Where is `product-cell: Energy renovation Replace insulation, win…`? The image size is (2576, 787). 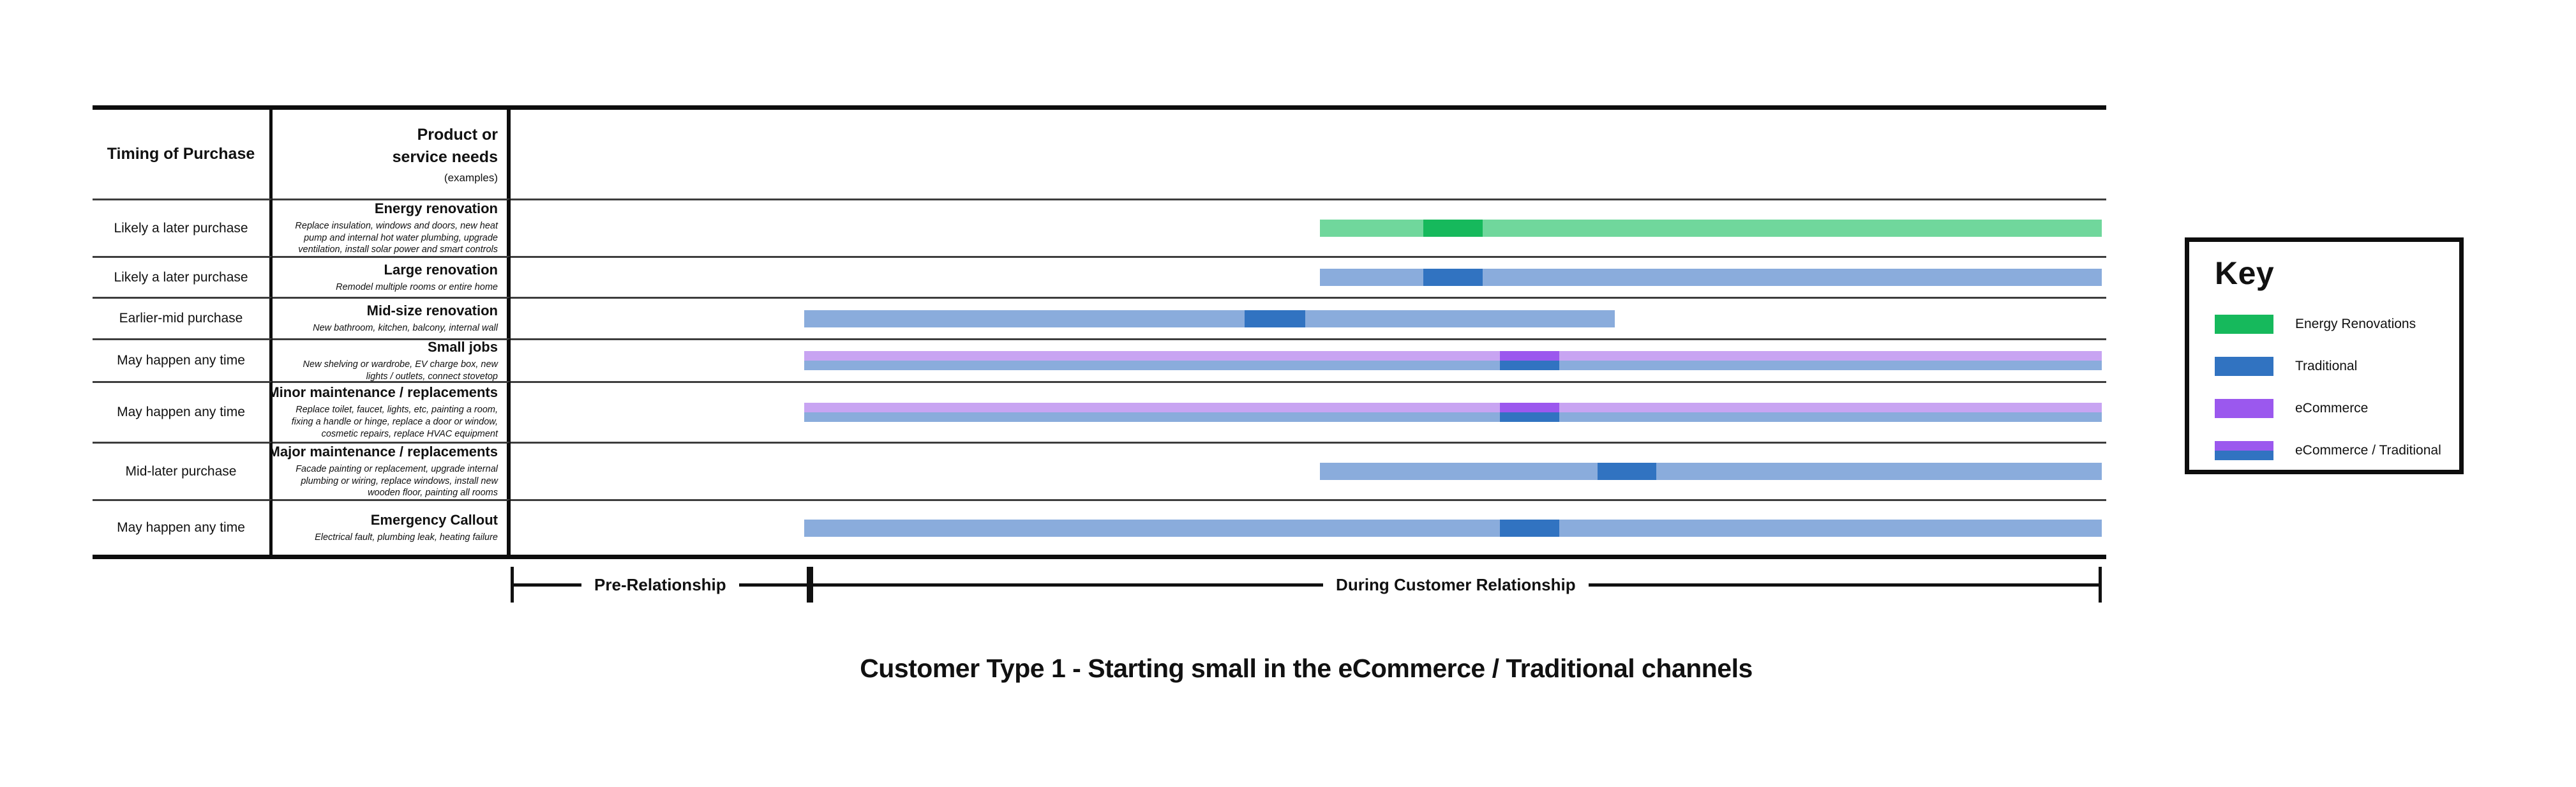
product-cell: Energy renovation Replace insulation, win… is located at coordinates (392, 227).